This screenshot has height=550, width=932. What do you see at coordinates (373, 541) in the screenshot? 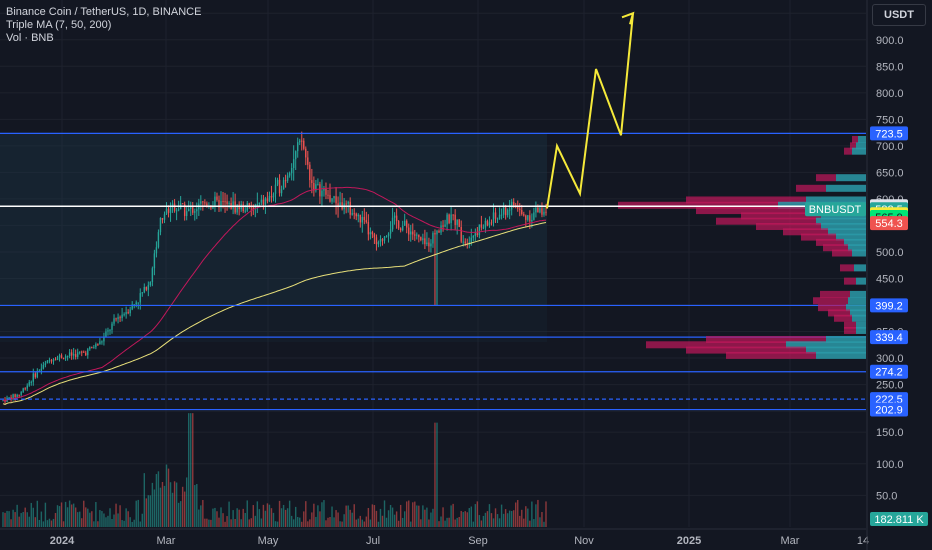
I see `x-tick-label: Jul` at bounding box center [373, 541].